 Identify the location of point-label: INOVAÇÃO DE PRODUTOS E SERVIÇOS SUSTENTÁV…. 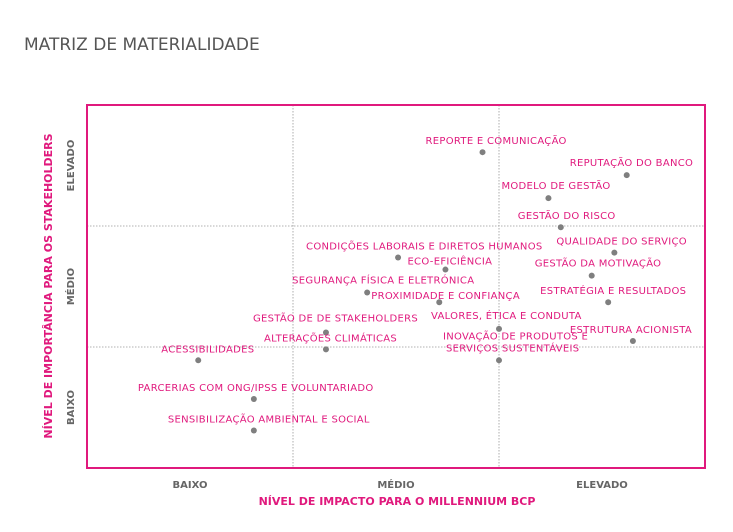
(515, 341).